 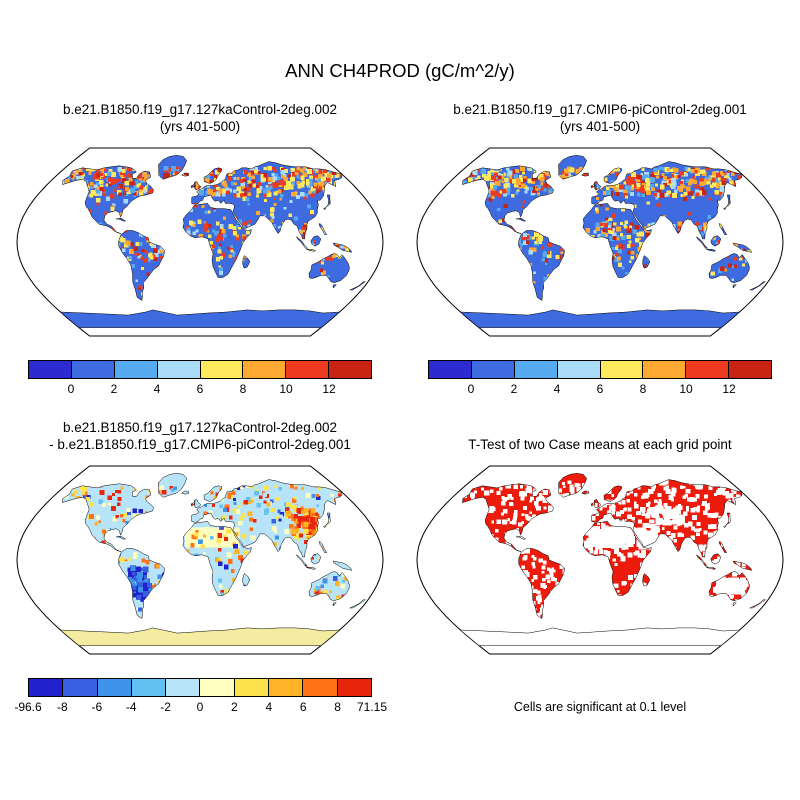 I want to click on colorbar-tick: -96.6, so click(x=28, y=707).